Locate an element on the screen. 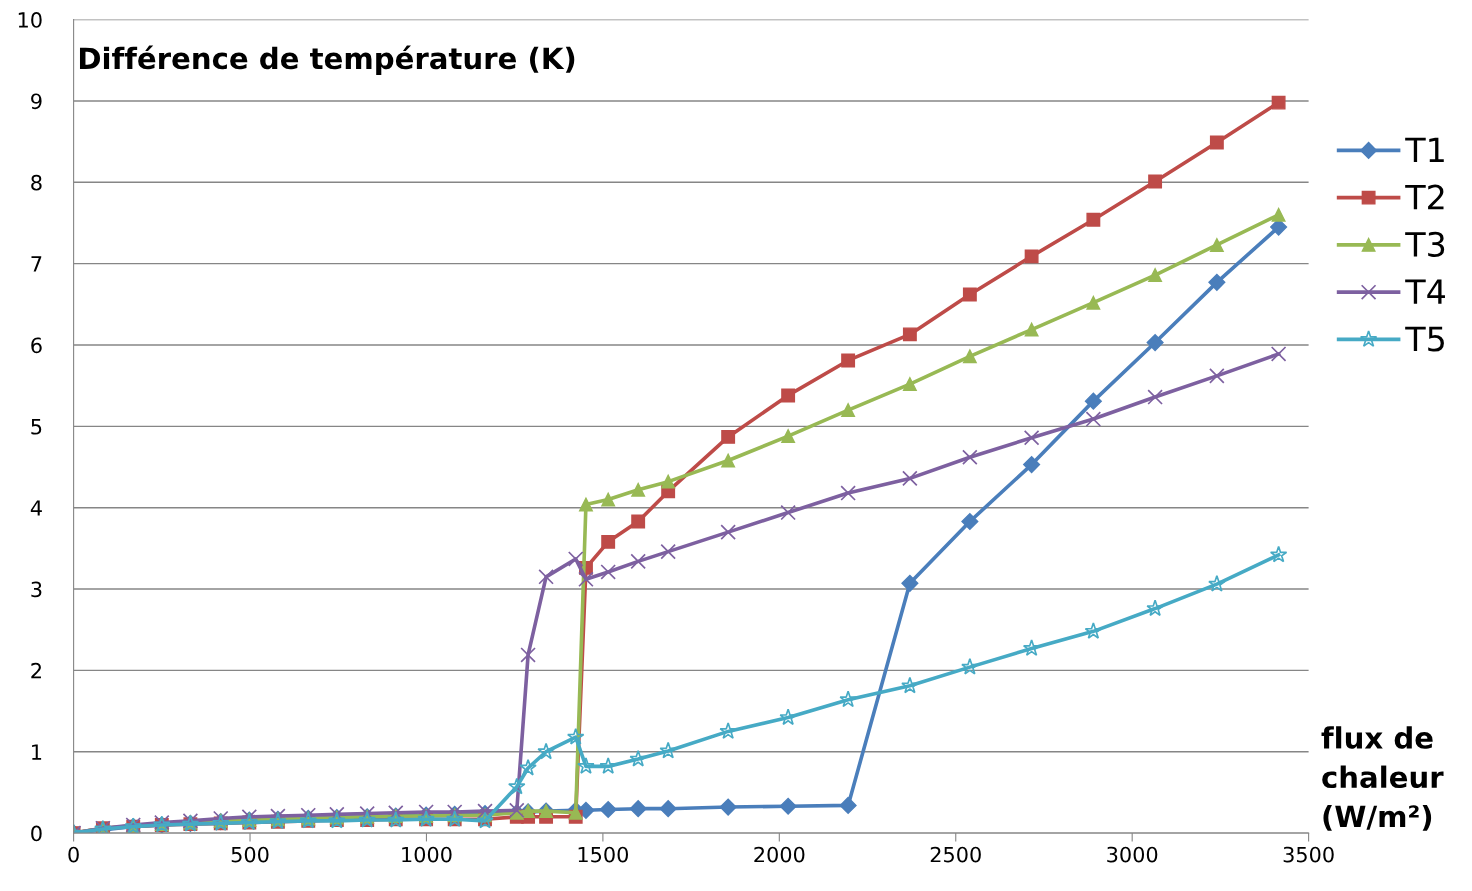 The image size is (1472, 891). y-tick-label: 0 is located at coordinates (36, 833).